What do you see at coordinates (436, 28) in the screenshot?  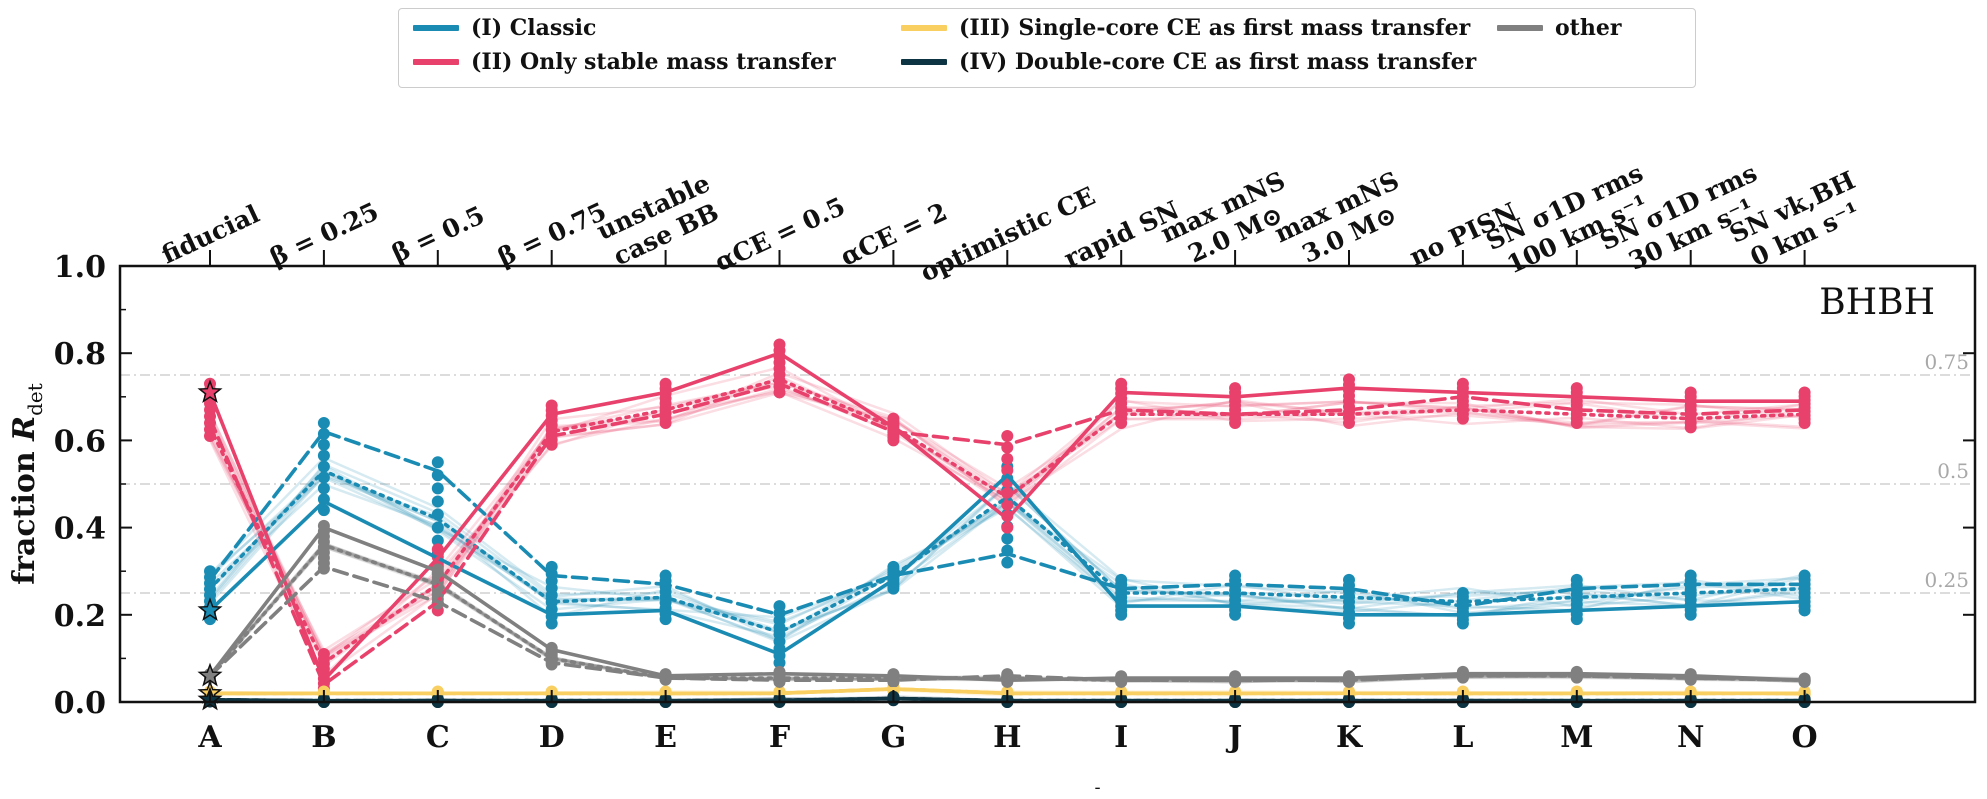 I see `legend-swatch-classic` at bounding box center [436, 28].